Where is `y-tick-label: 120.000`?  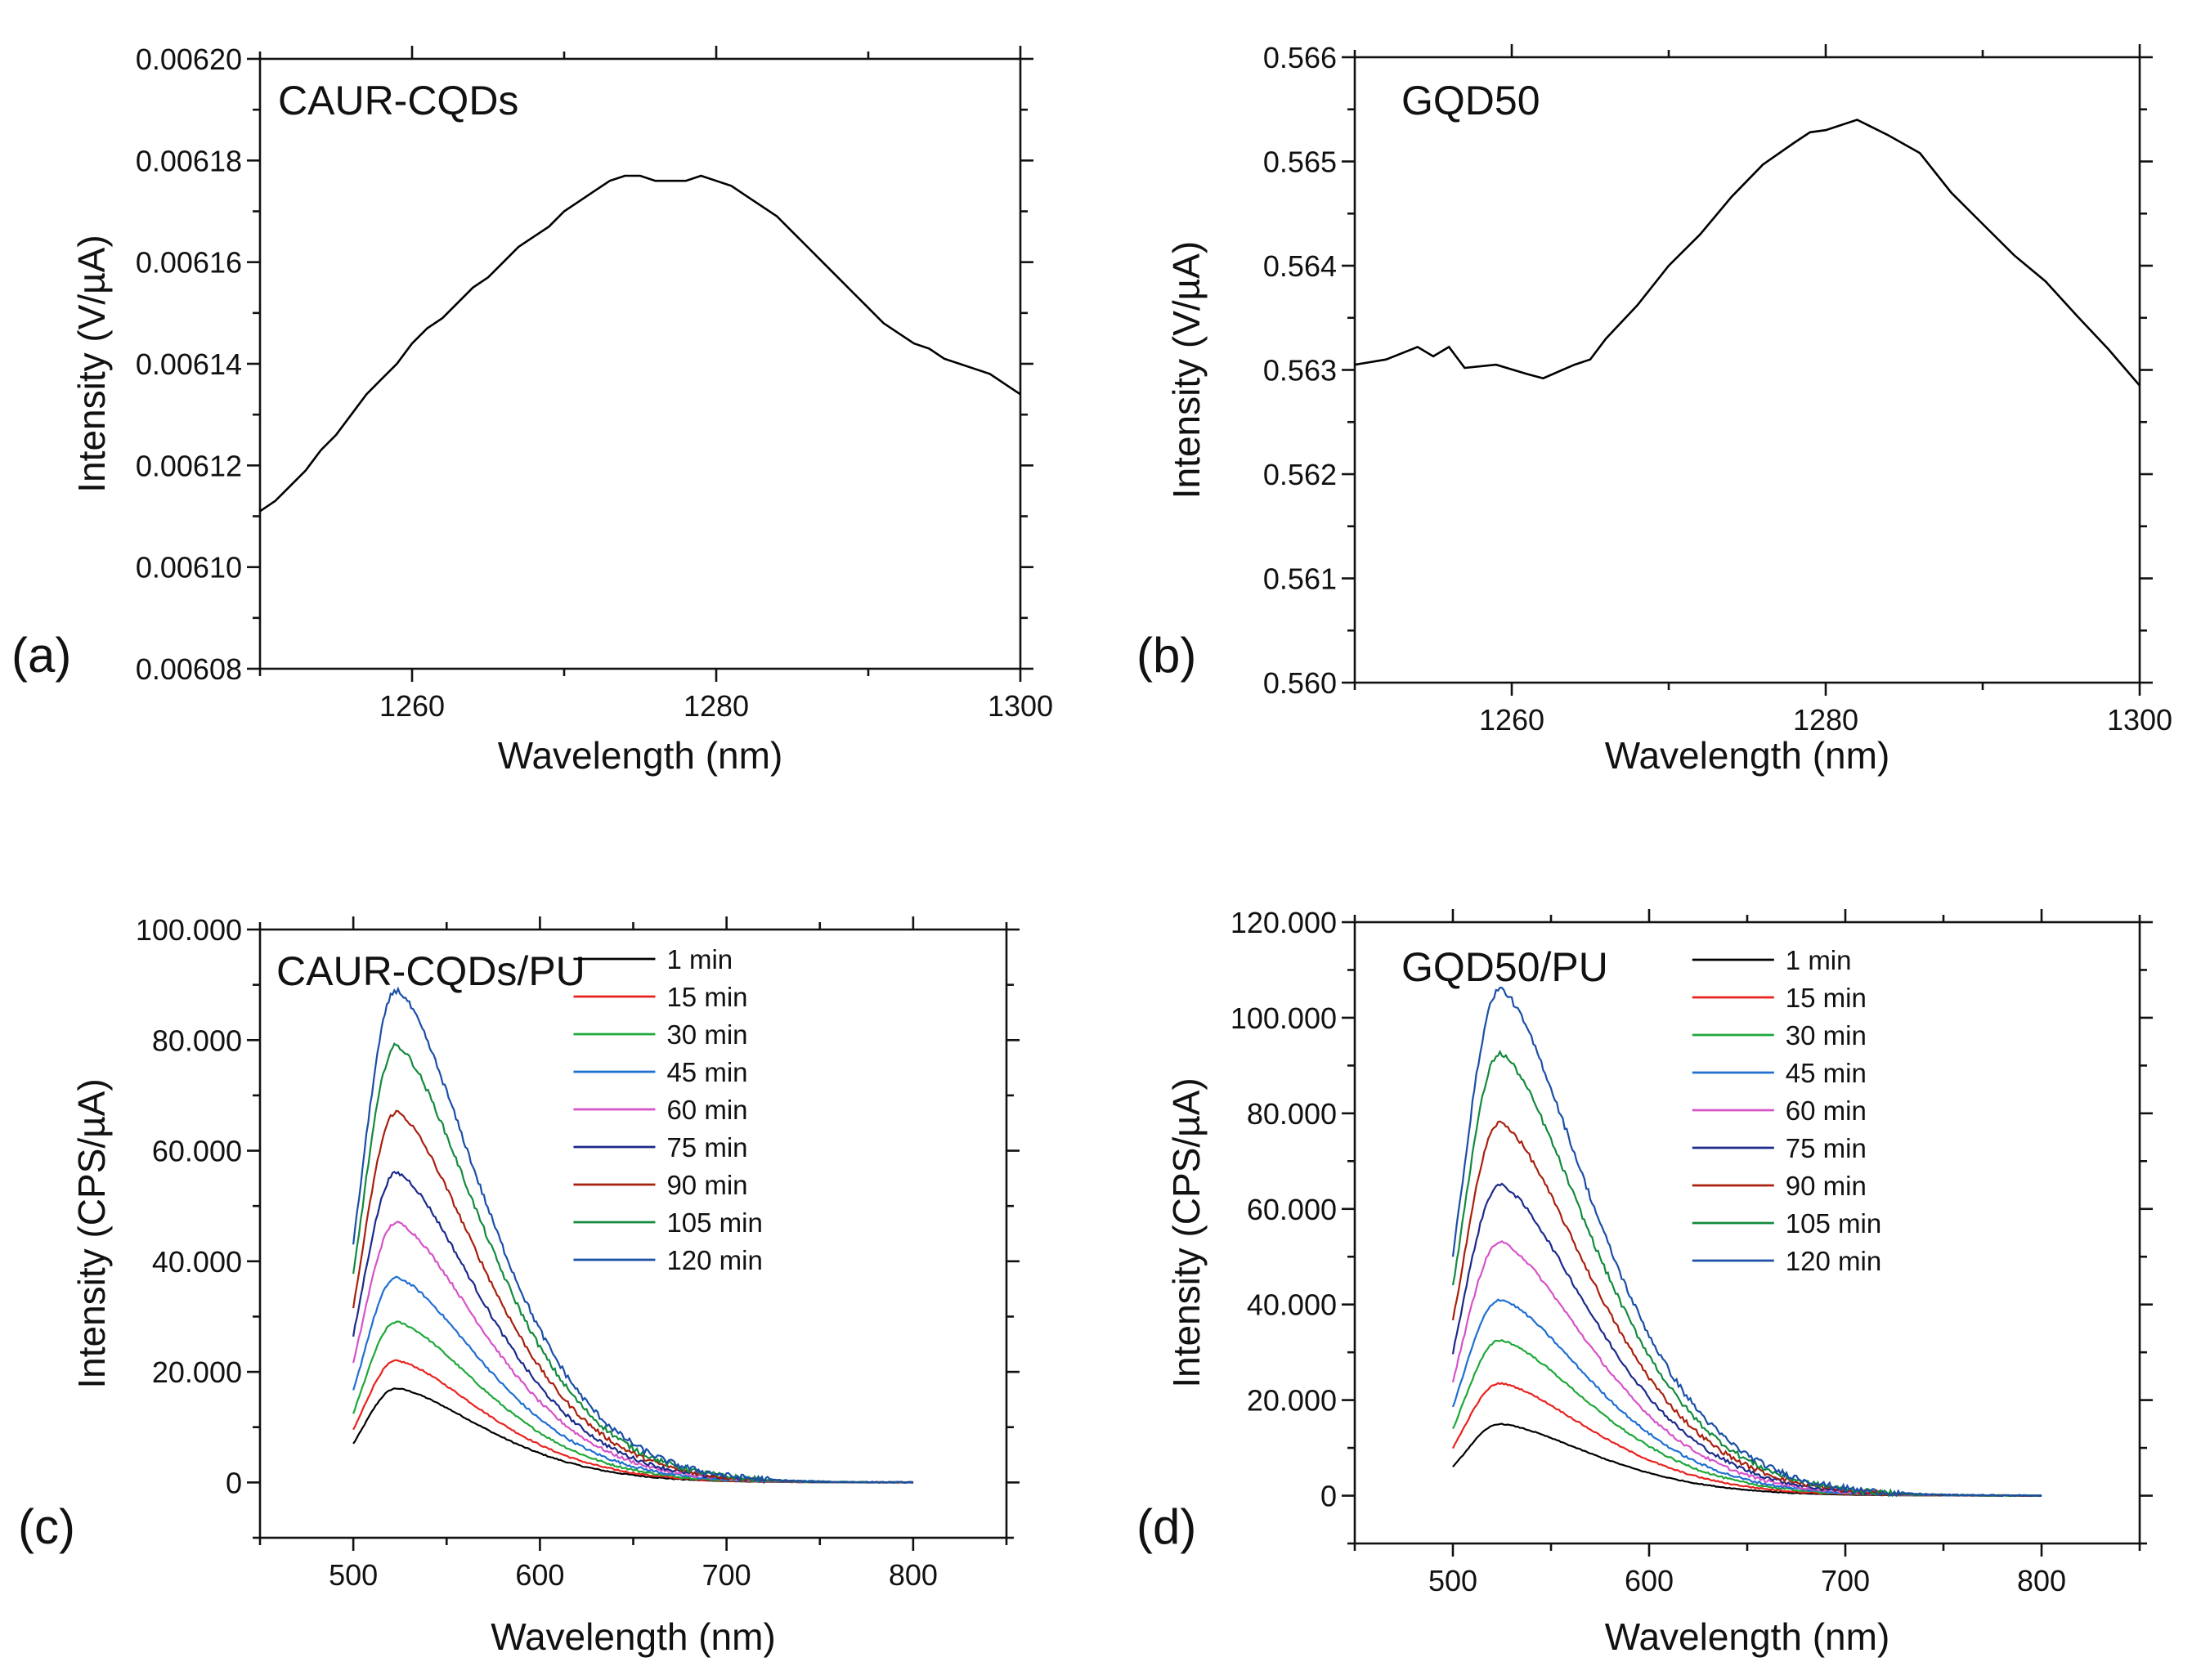 y-tick-label: 120.000 is located at coordinates (1283, 923).